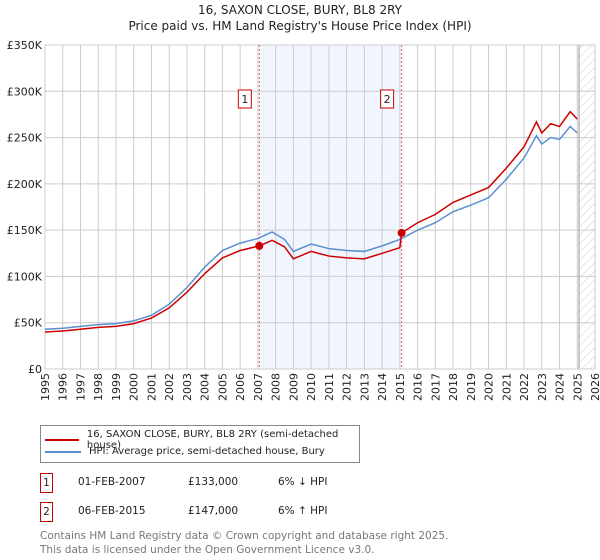 The width and height of the screenshot is (600, 560). I want to click on x-tick-label: 1997, so click(80, 387).